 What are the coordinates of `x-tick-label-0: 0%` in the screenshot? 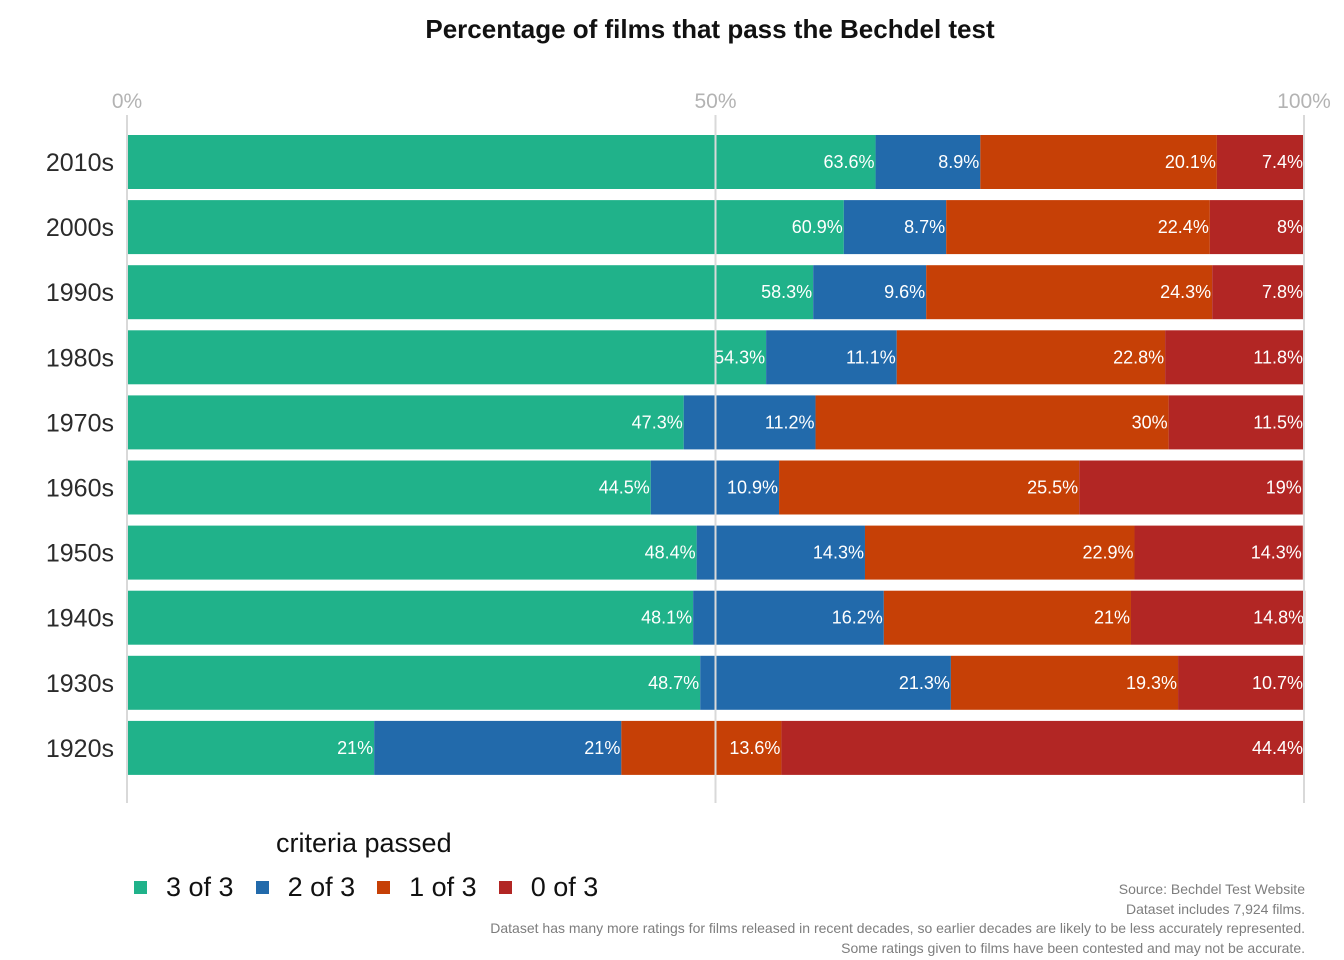 It's located at (127, 101).